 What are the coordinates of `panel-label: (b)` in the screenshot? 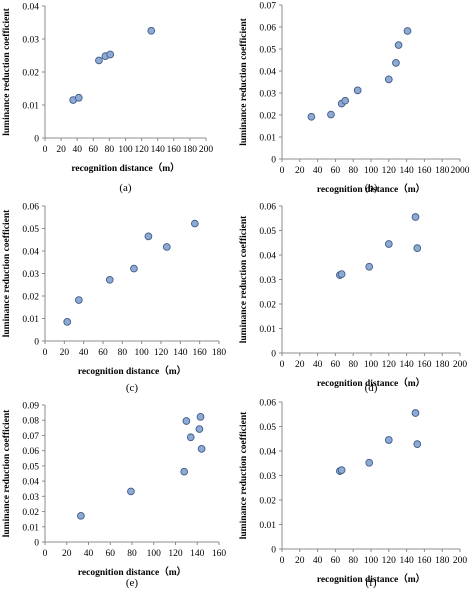 It's located at (371, 188).